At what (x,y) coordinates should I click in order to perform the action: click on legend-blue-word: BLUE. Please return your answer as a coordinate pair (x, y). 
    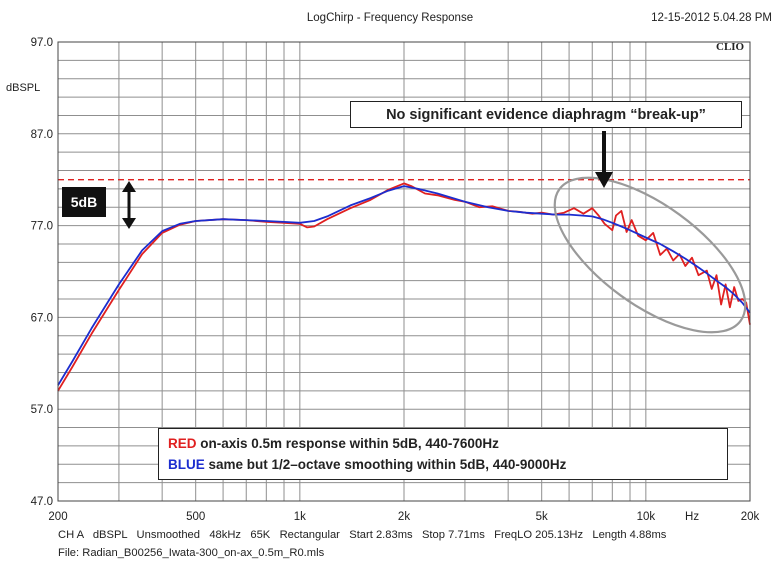
    Looking at the image, I should click on (186, 464).